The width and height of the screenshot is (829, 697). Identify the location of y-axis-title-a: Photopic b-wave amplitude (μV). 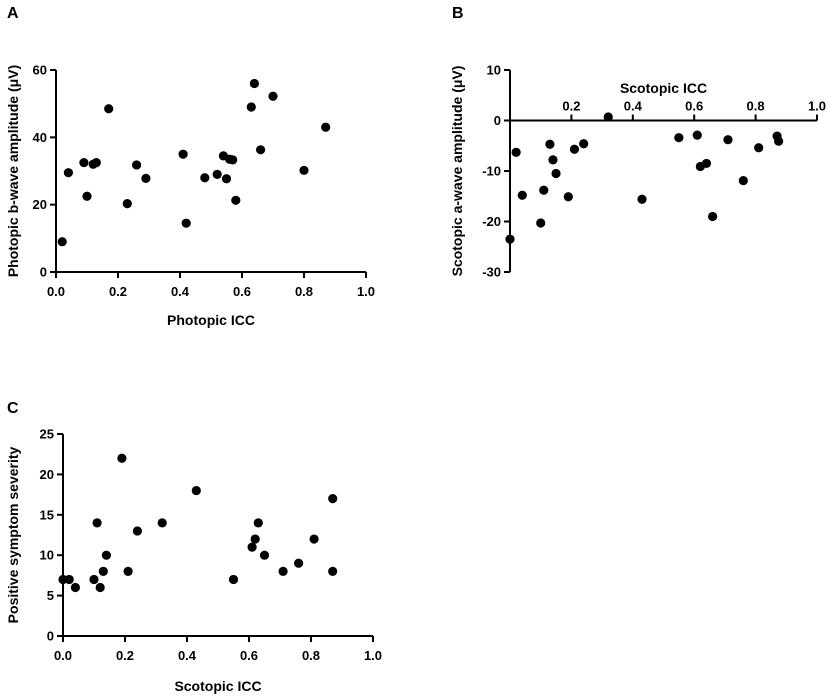
(13, 171).